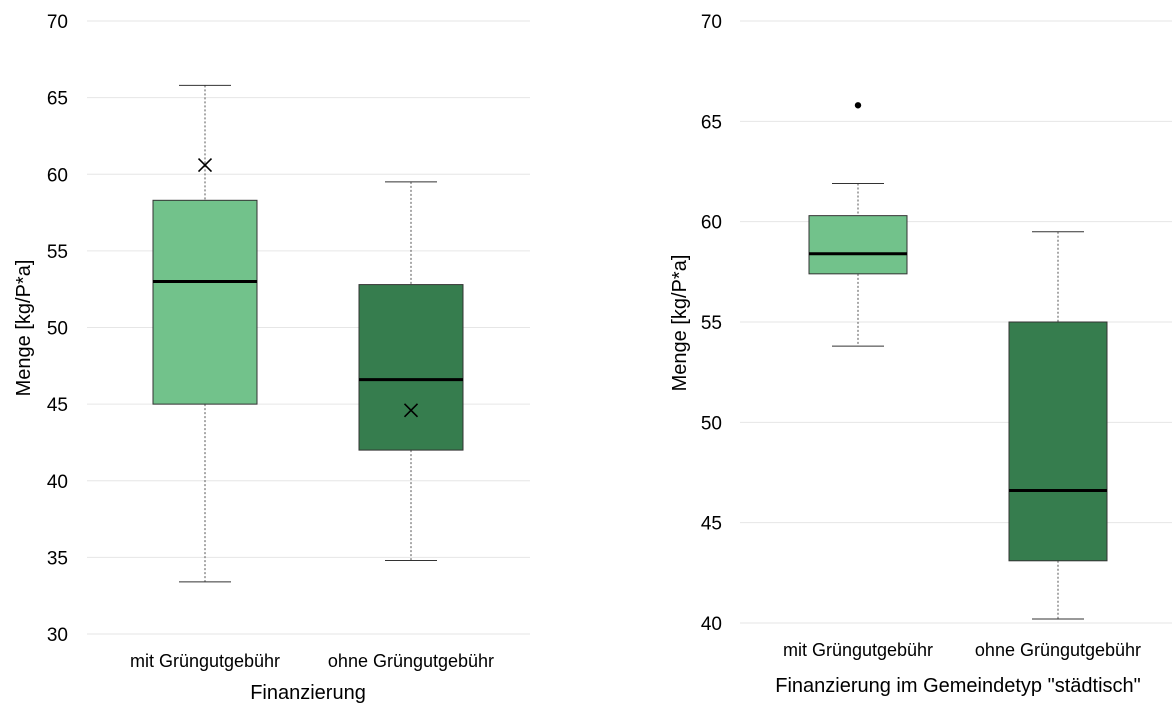 The width and height of the screenshot is (1172, 704). I want to click on x-axis-title: Finanzierung im Gemeindetyp "städtisch", so click(957, 686).